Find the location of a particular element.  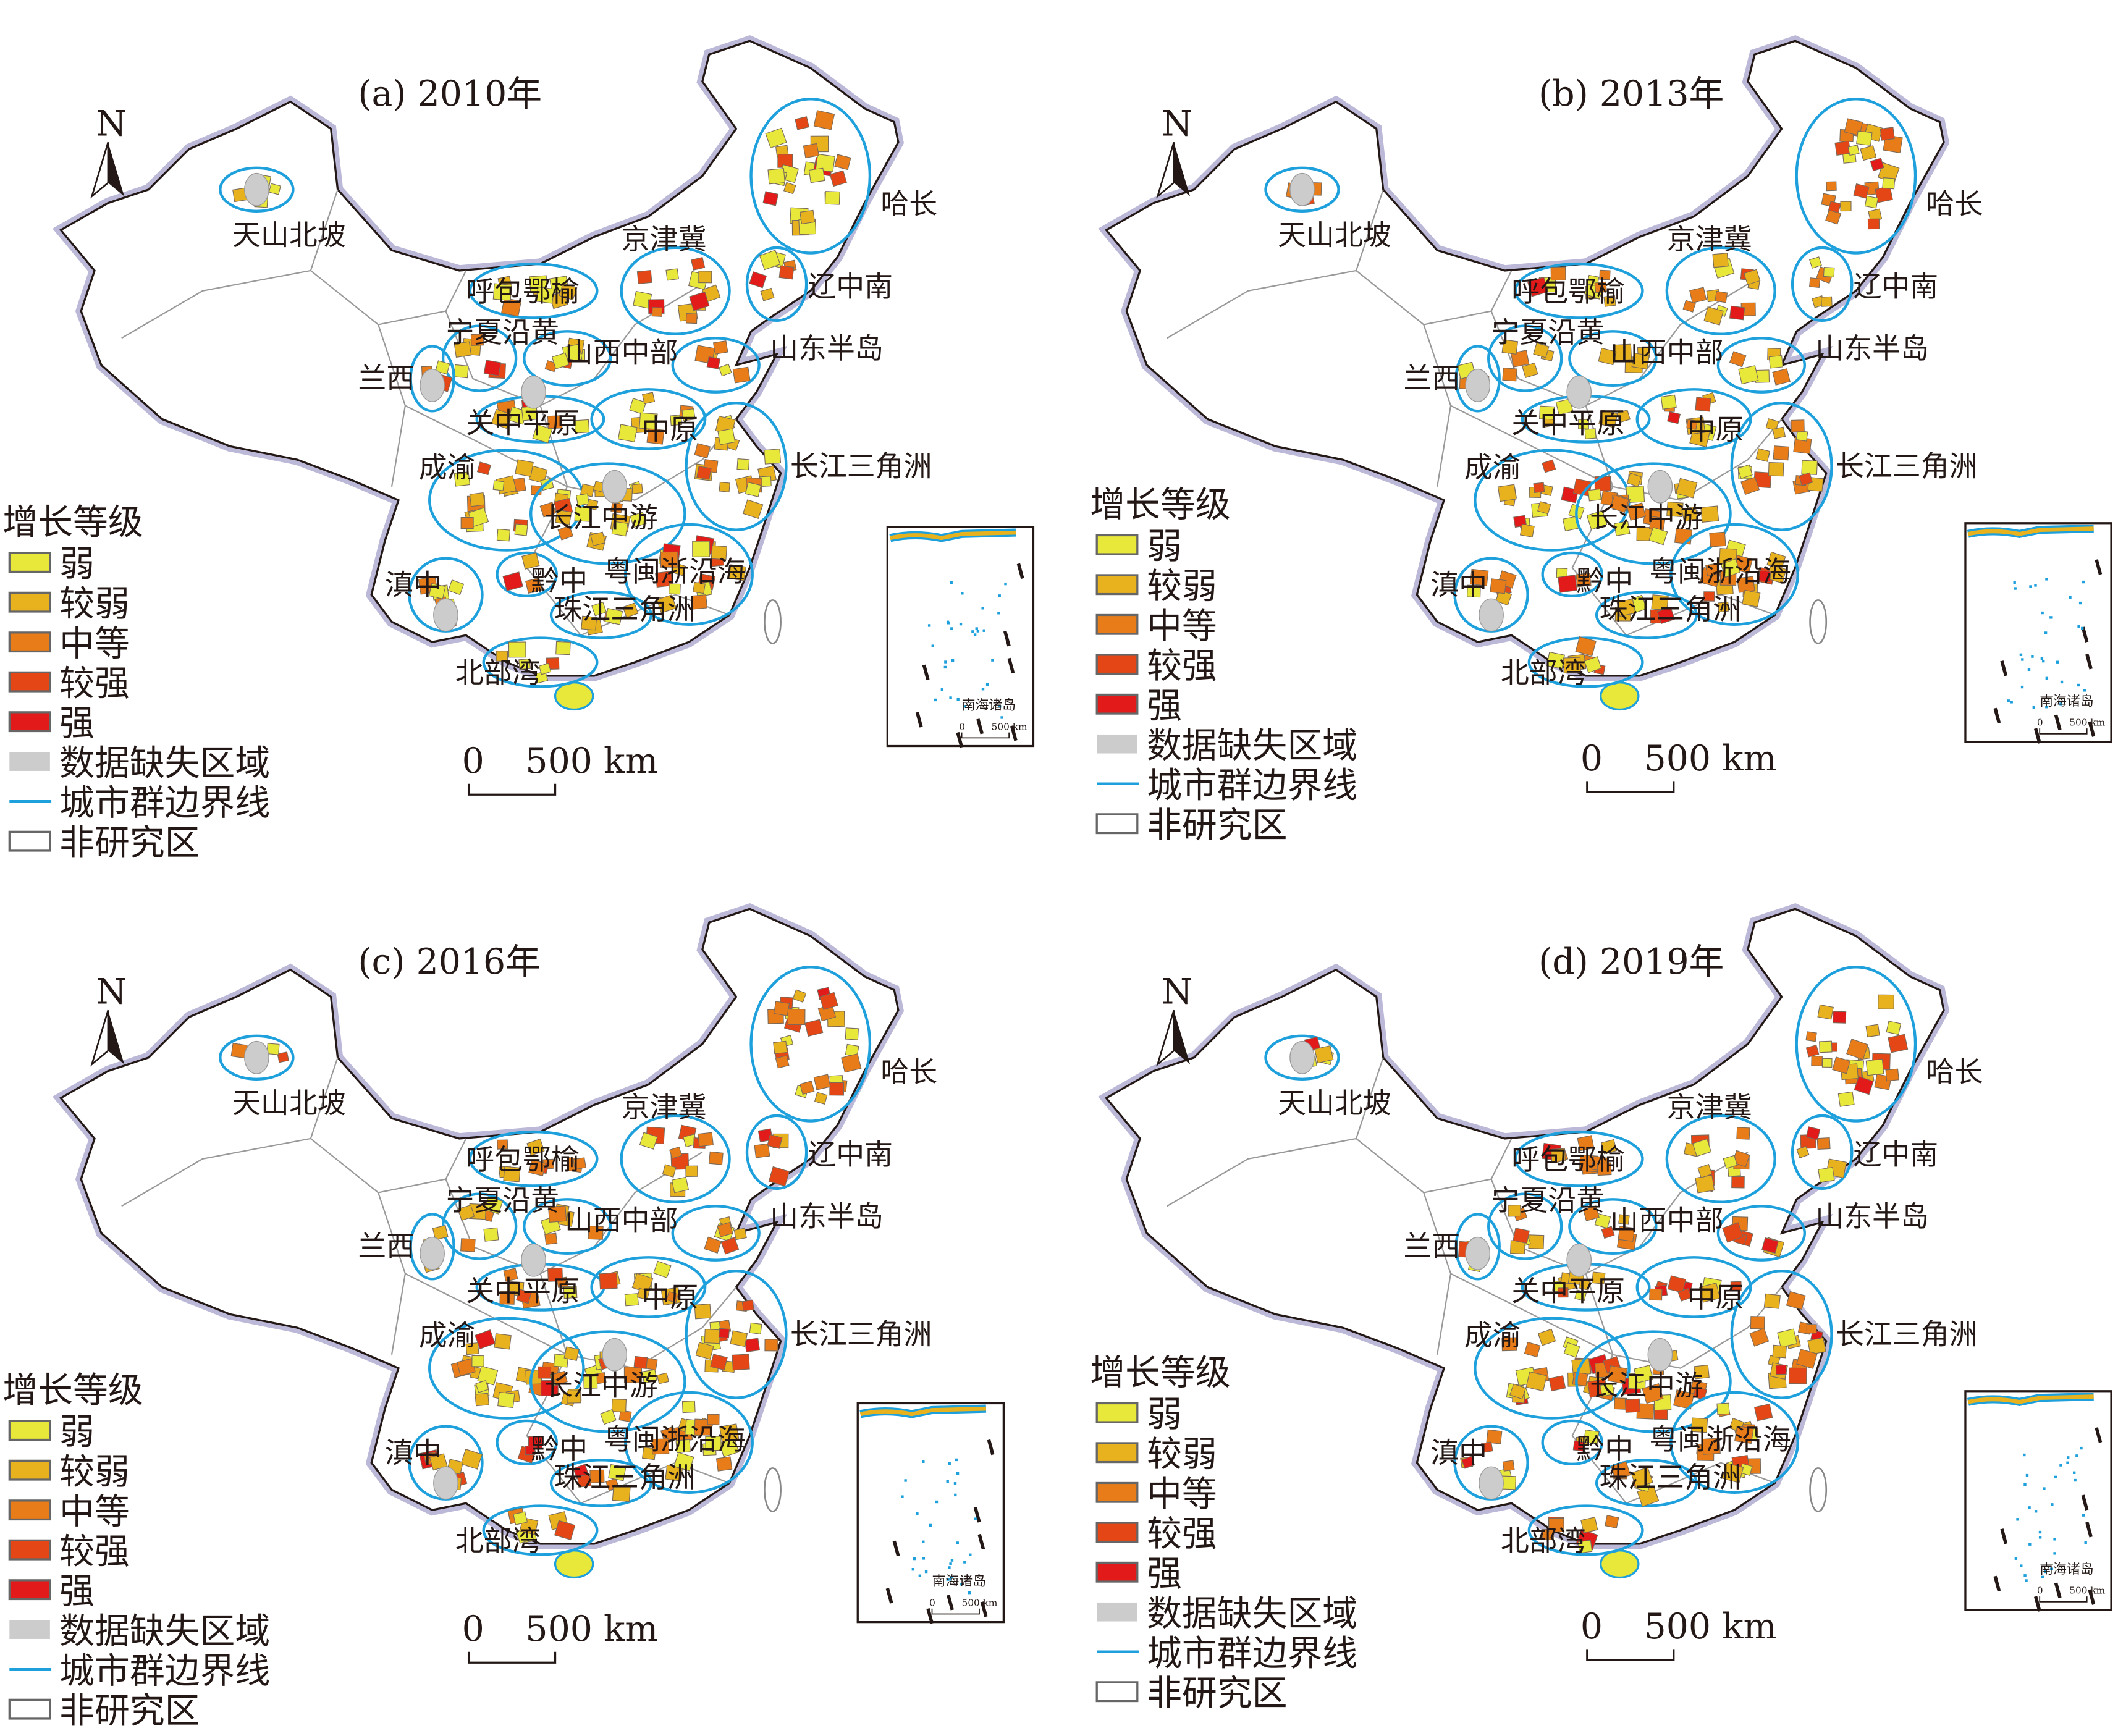

legend-label: 弱 is located at coordinates (77, 564).